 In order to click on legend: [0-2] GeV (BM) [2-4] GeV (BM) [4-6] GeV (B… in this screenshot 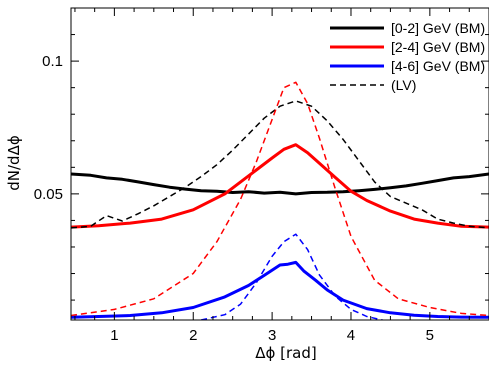, I will do `click(407, 56)`.